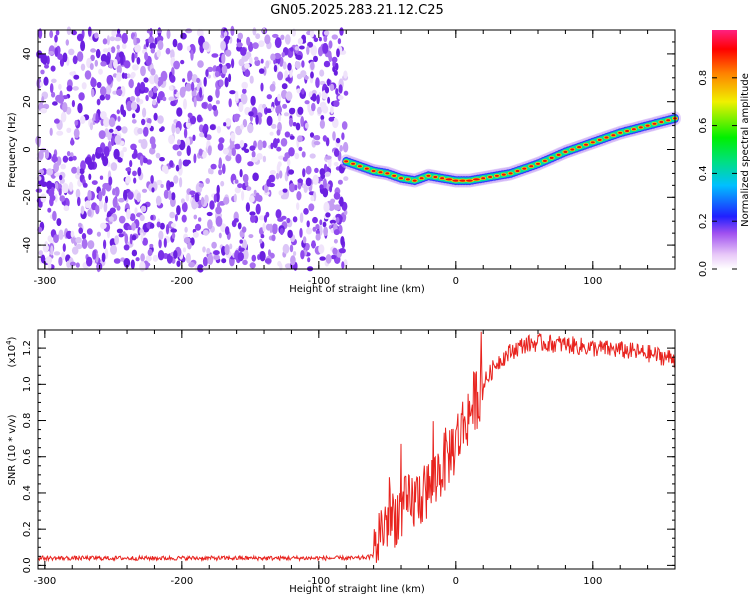 The image size is (750, 600). I want to click on x-tick-label: 100, so click(592, 581).